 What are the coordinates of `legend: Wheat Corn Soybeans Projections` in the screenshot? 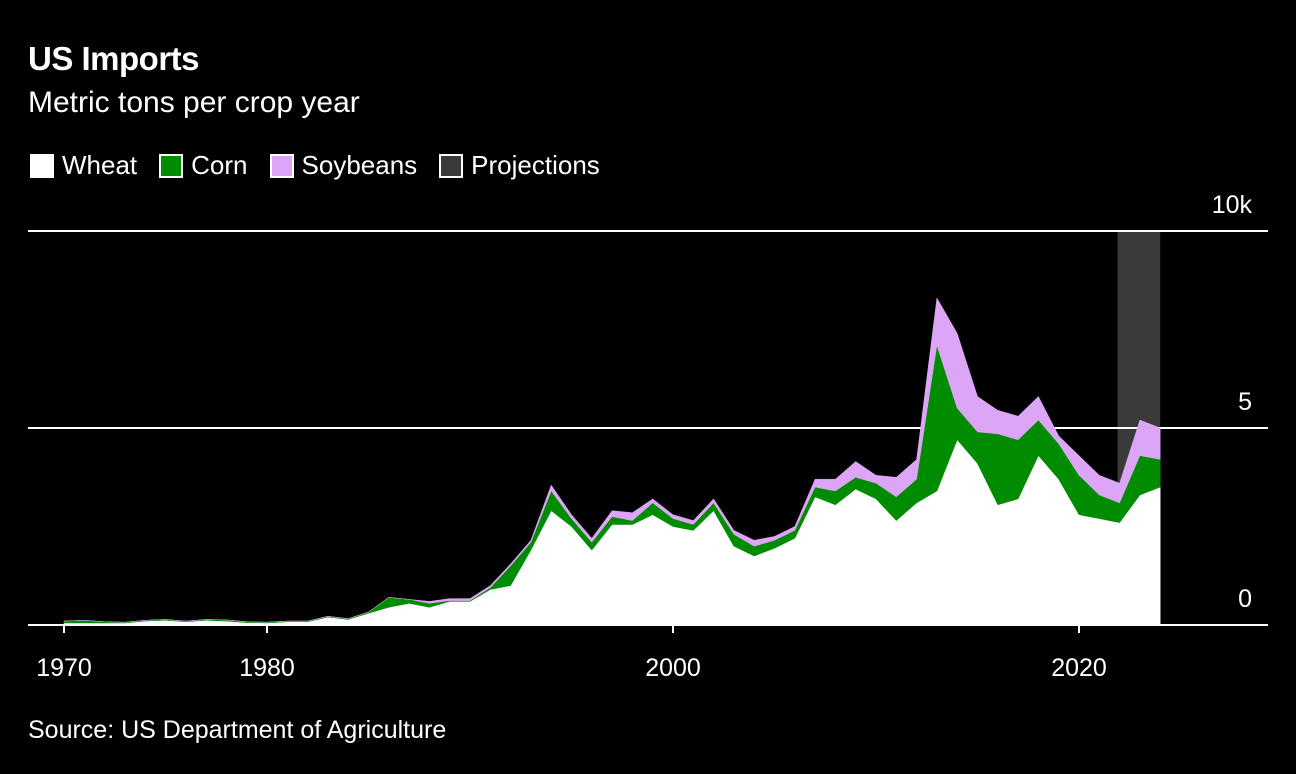 It's located at (315, 165).